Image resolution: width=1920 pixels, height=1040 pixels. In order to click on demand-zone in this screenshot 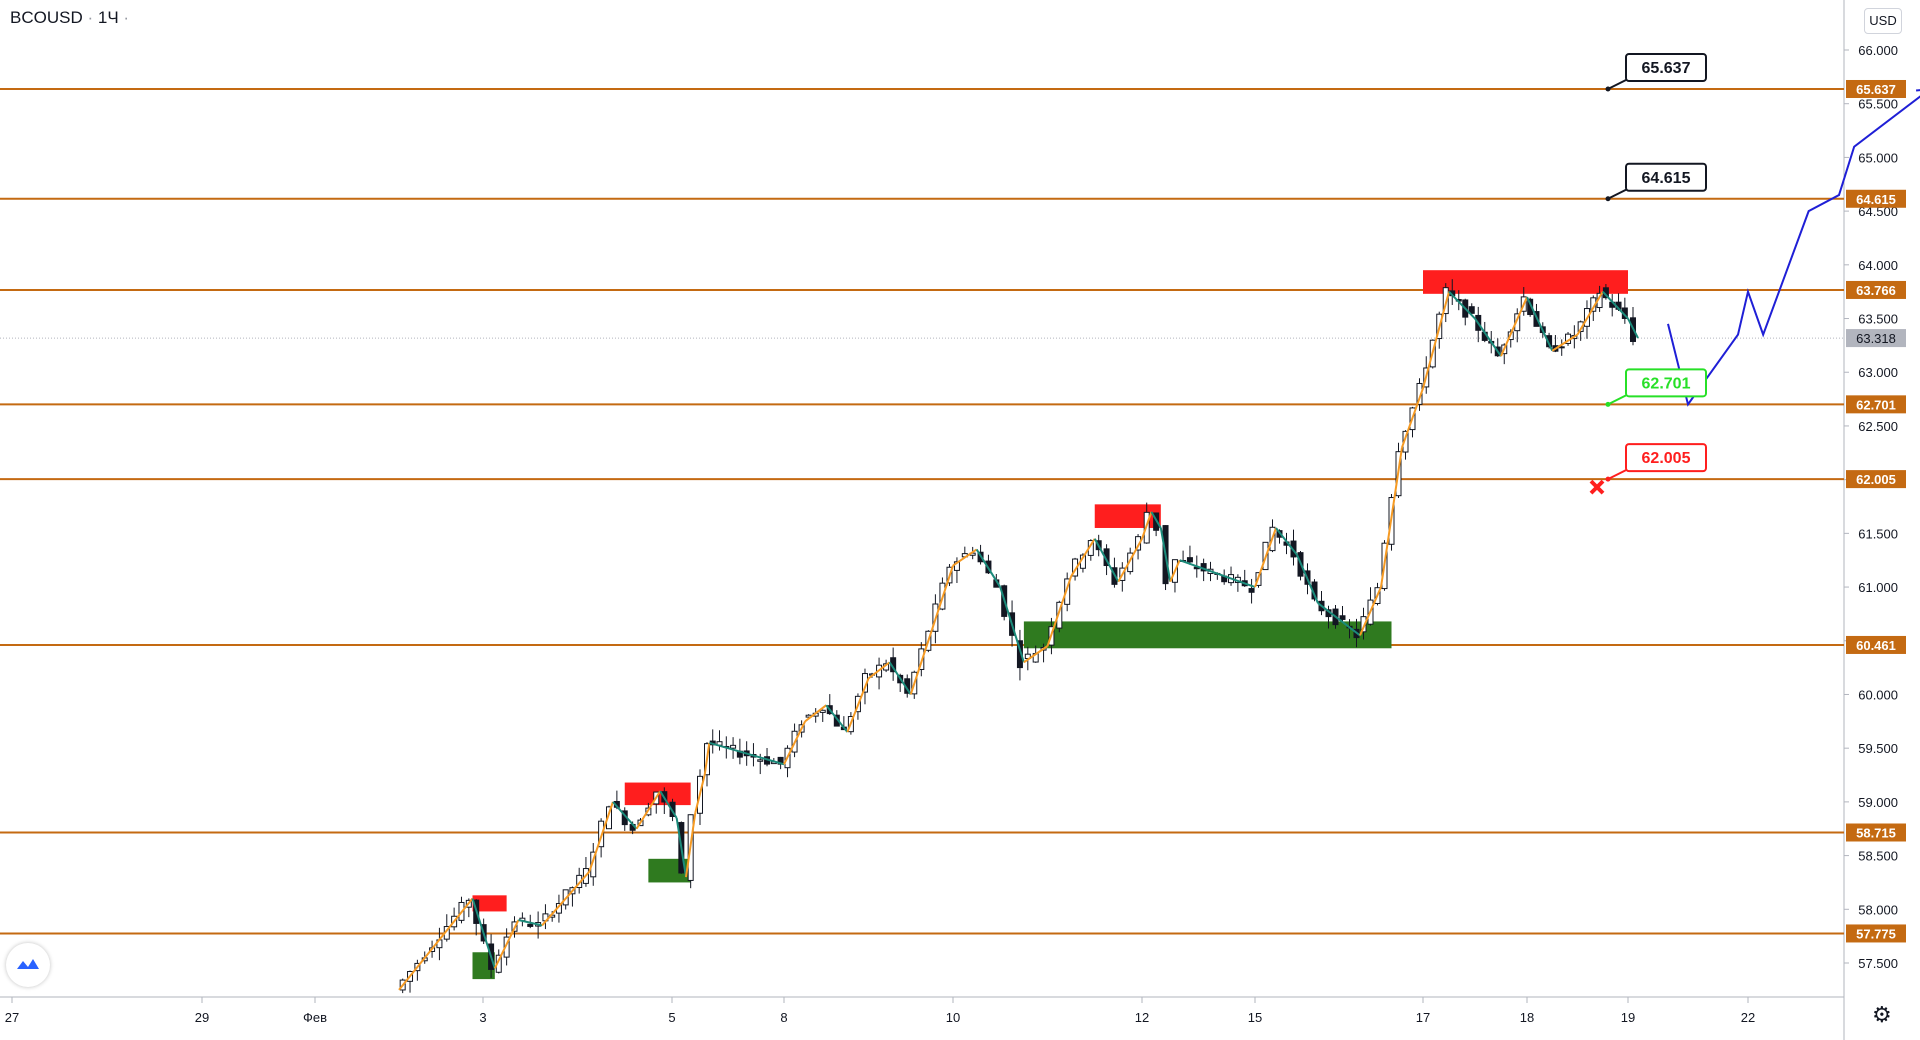, I will do `click(1207, 635)`.